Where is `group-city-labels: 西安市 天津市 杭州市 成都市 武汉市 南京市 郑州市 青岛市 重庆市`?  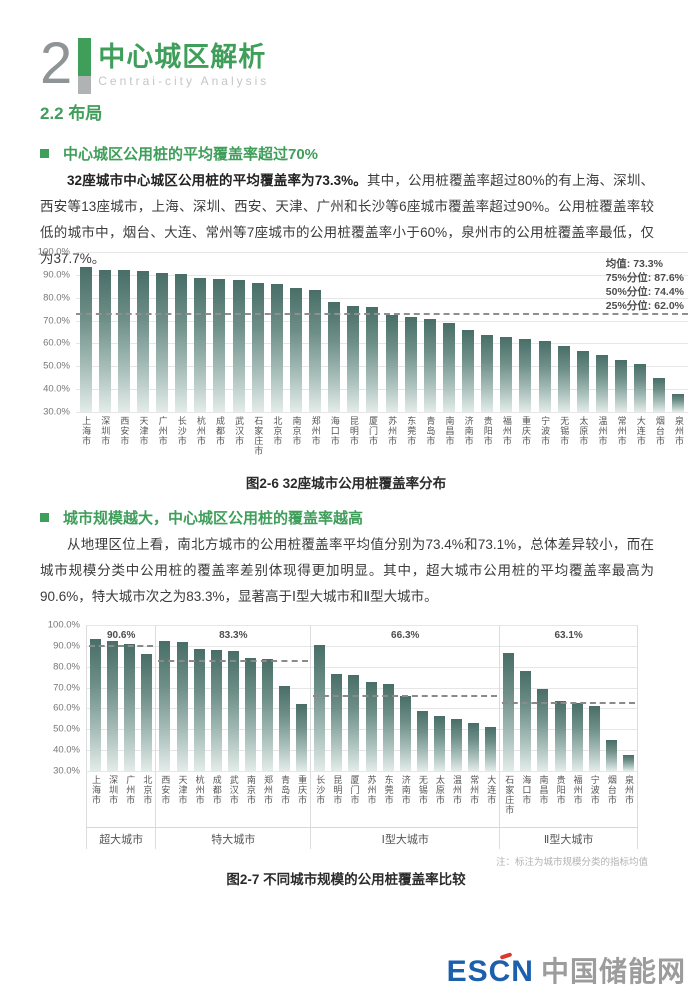
group-city-labels: 西安市 天津市 杭州市 成都市 武汉市 南京市 郑州市 青岛市 重庆市 is located at coordinates (234, 799).